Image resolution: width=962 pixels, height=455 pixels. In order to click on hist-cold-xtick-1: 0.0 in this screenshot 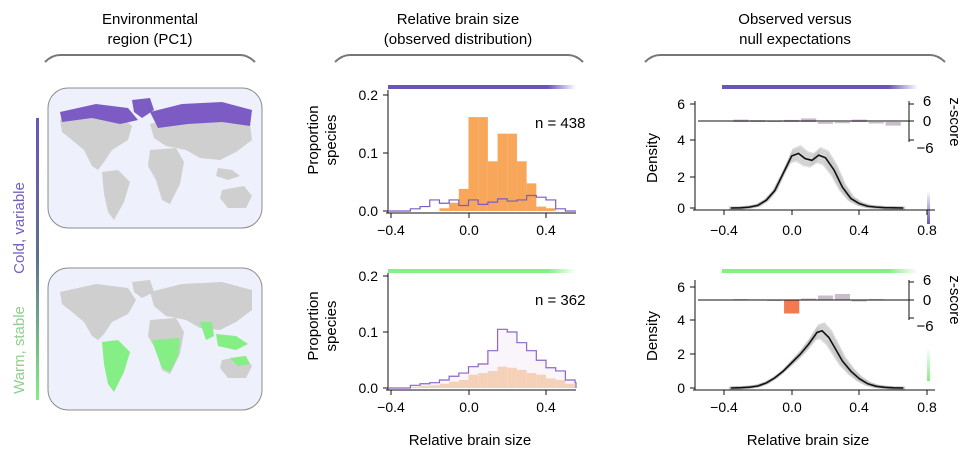, I will do `click(469, 230)`.